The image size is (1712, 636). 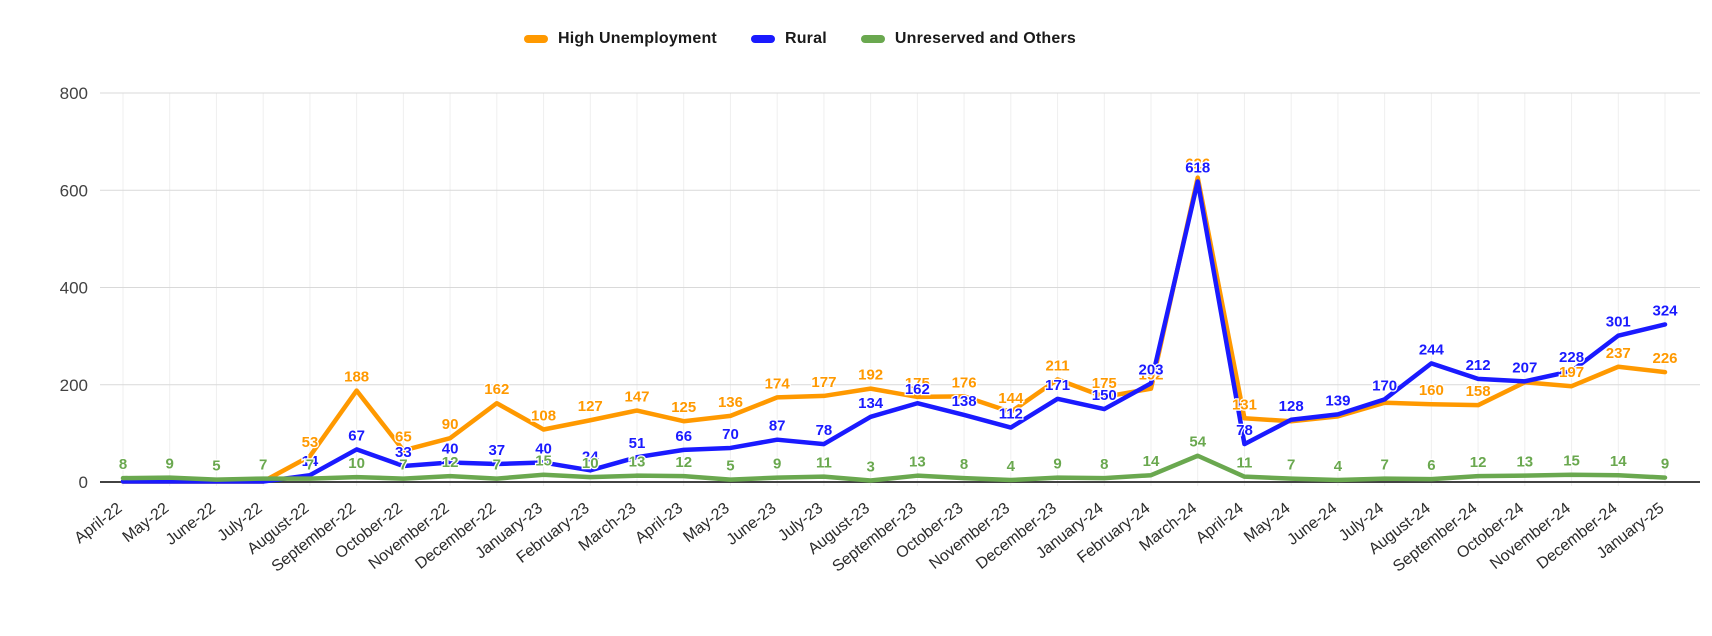 What do you see at coordinates (1432, 349) in the screenshot?
I see `data-label: 244` at bounding box center [1432, 349].